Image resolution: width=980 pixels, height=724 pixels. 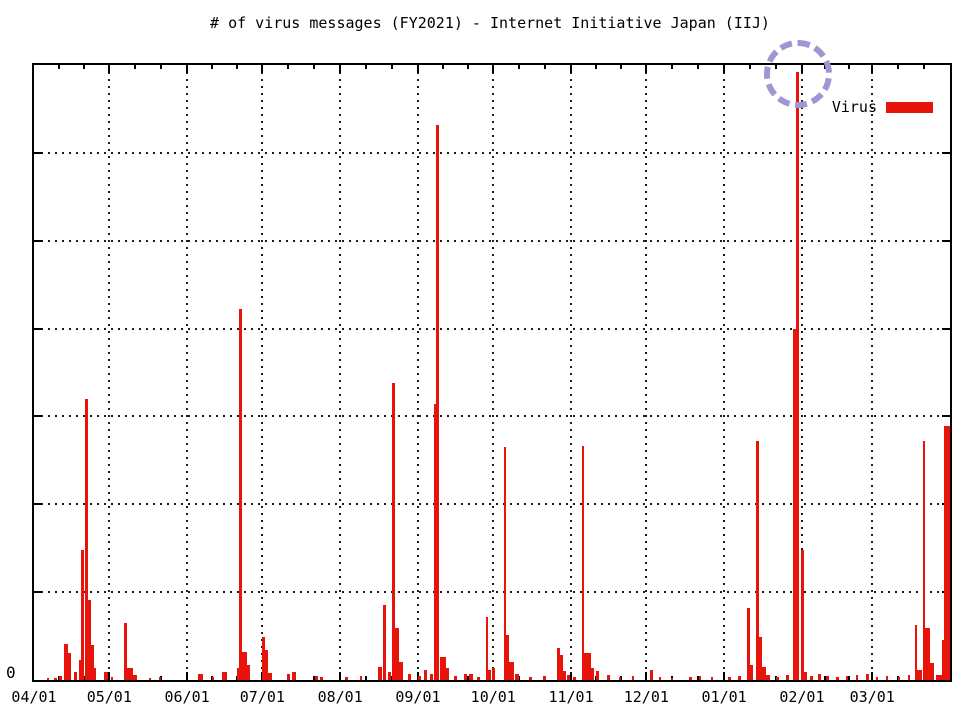 What do you see at coordinates (646, 697) in the screenshot?
I see `x-tick-label: 12/01` at bounding box center [646, 697].